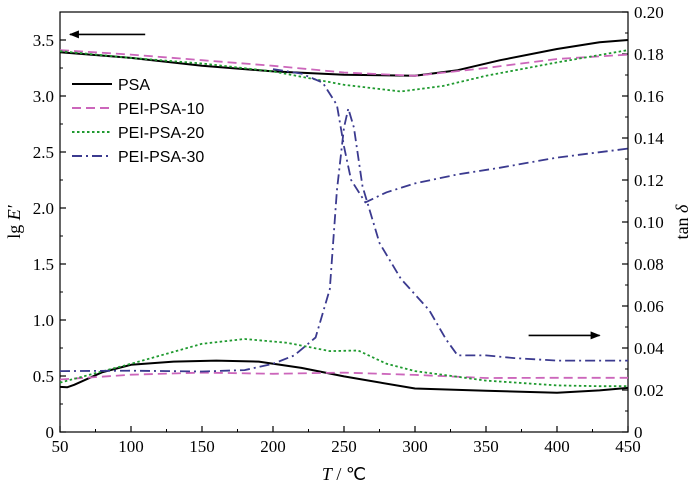 The width and height of the screenshot is (700, 492). What do you see at coordinates (43, 96) in the screenshot?
I see `y-left-tick-label: 3.0` at bounding box center [43, 96].